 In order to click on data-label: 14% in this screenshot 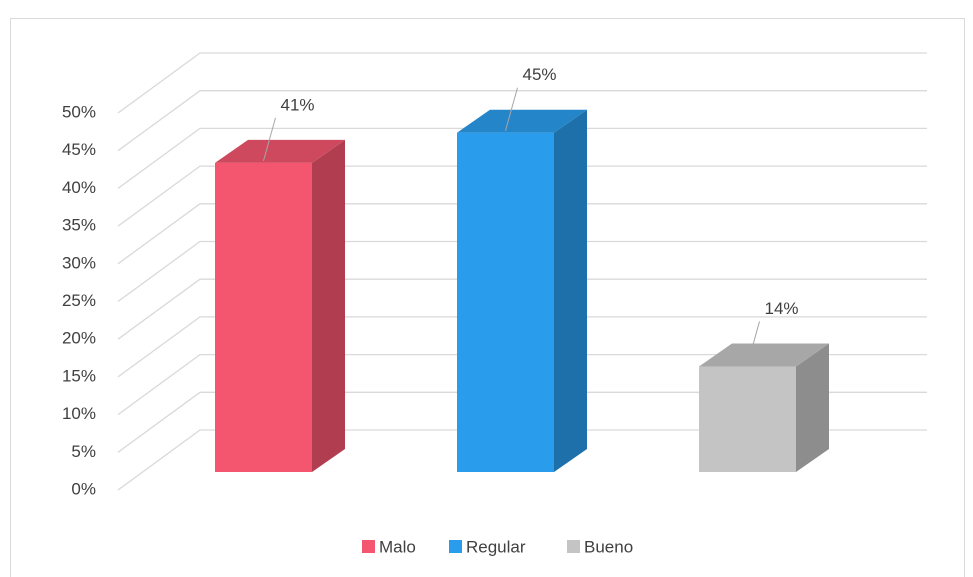, I will do `click(781, 308)`.